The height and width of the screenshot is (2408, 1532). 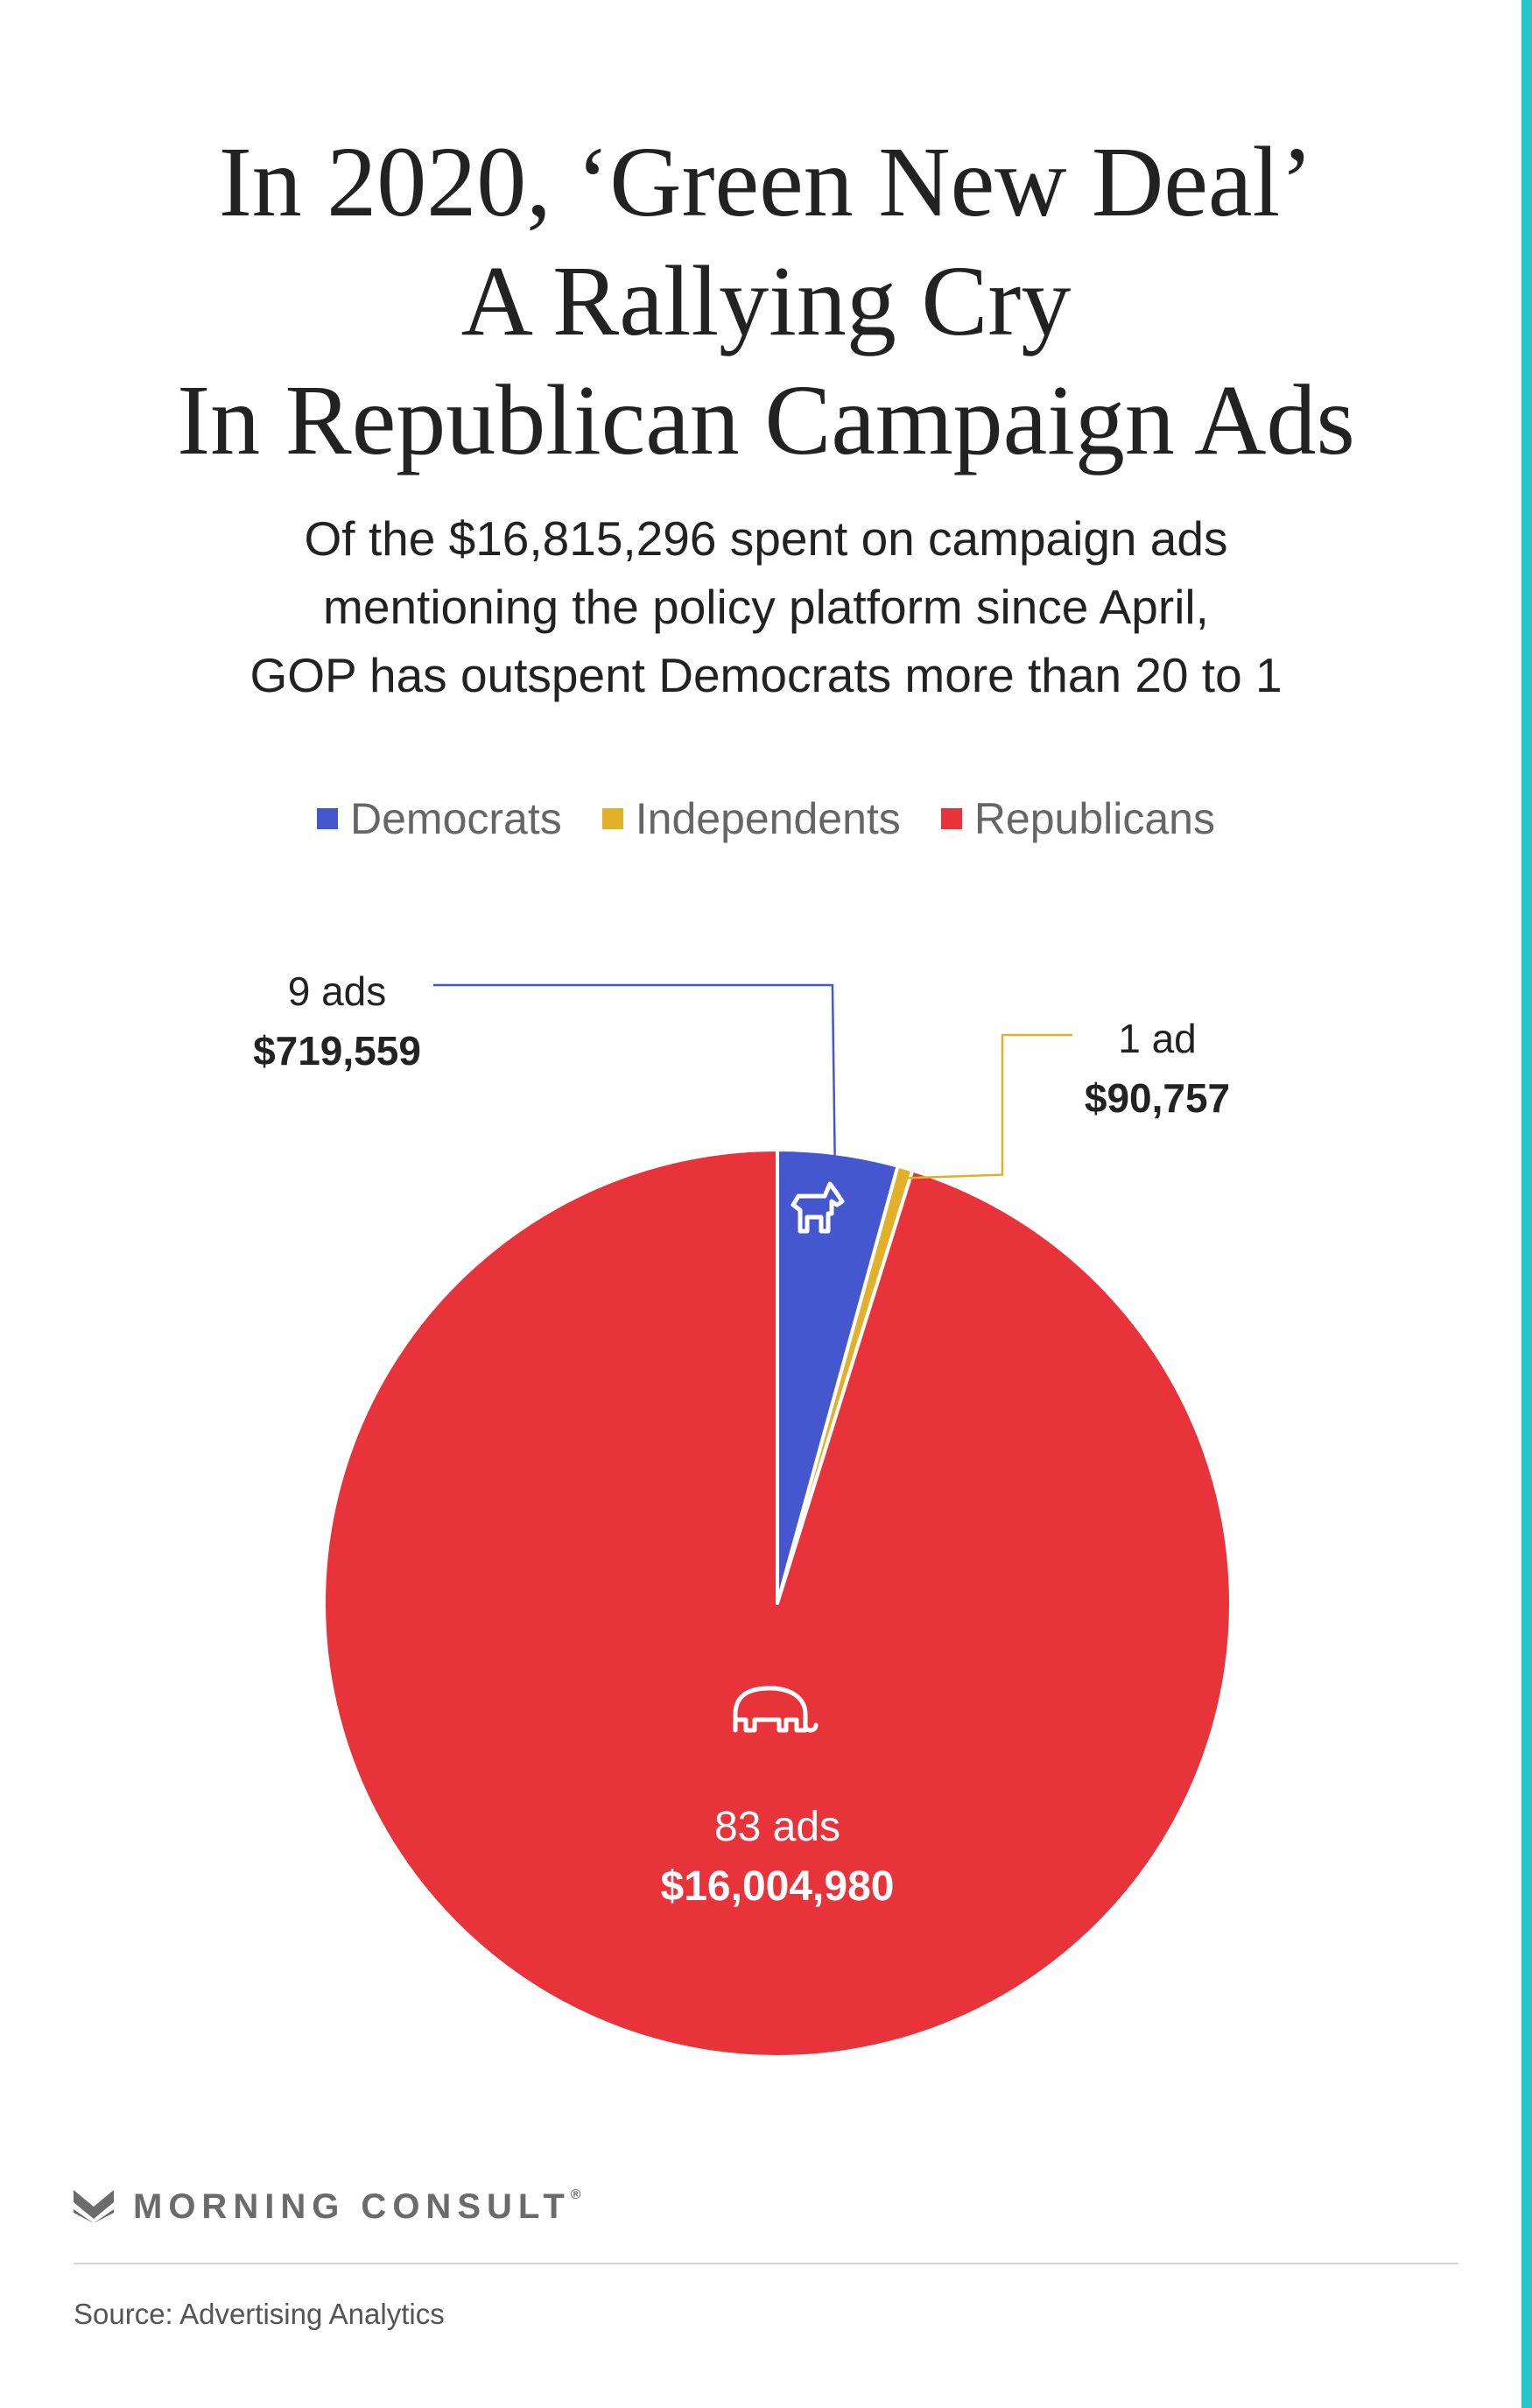 What do you see at coordinates (766, 419) in the screenshot?
I see `title-line-3: In Republican Campaign Ads` at bounding box center [766, 419].